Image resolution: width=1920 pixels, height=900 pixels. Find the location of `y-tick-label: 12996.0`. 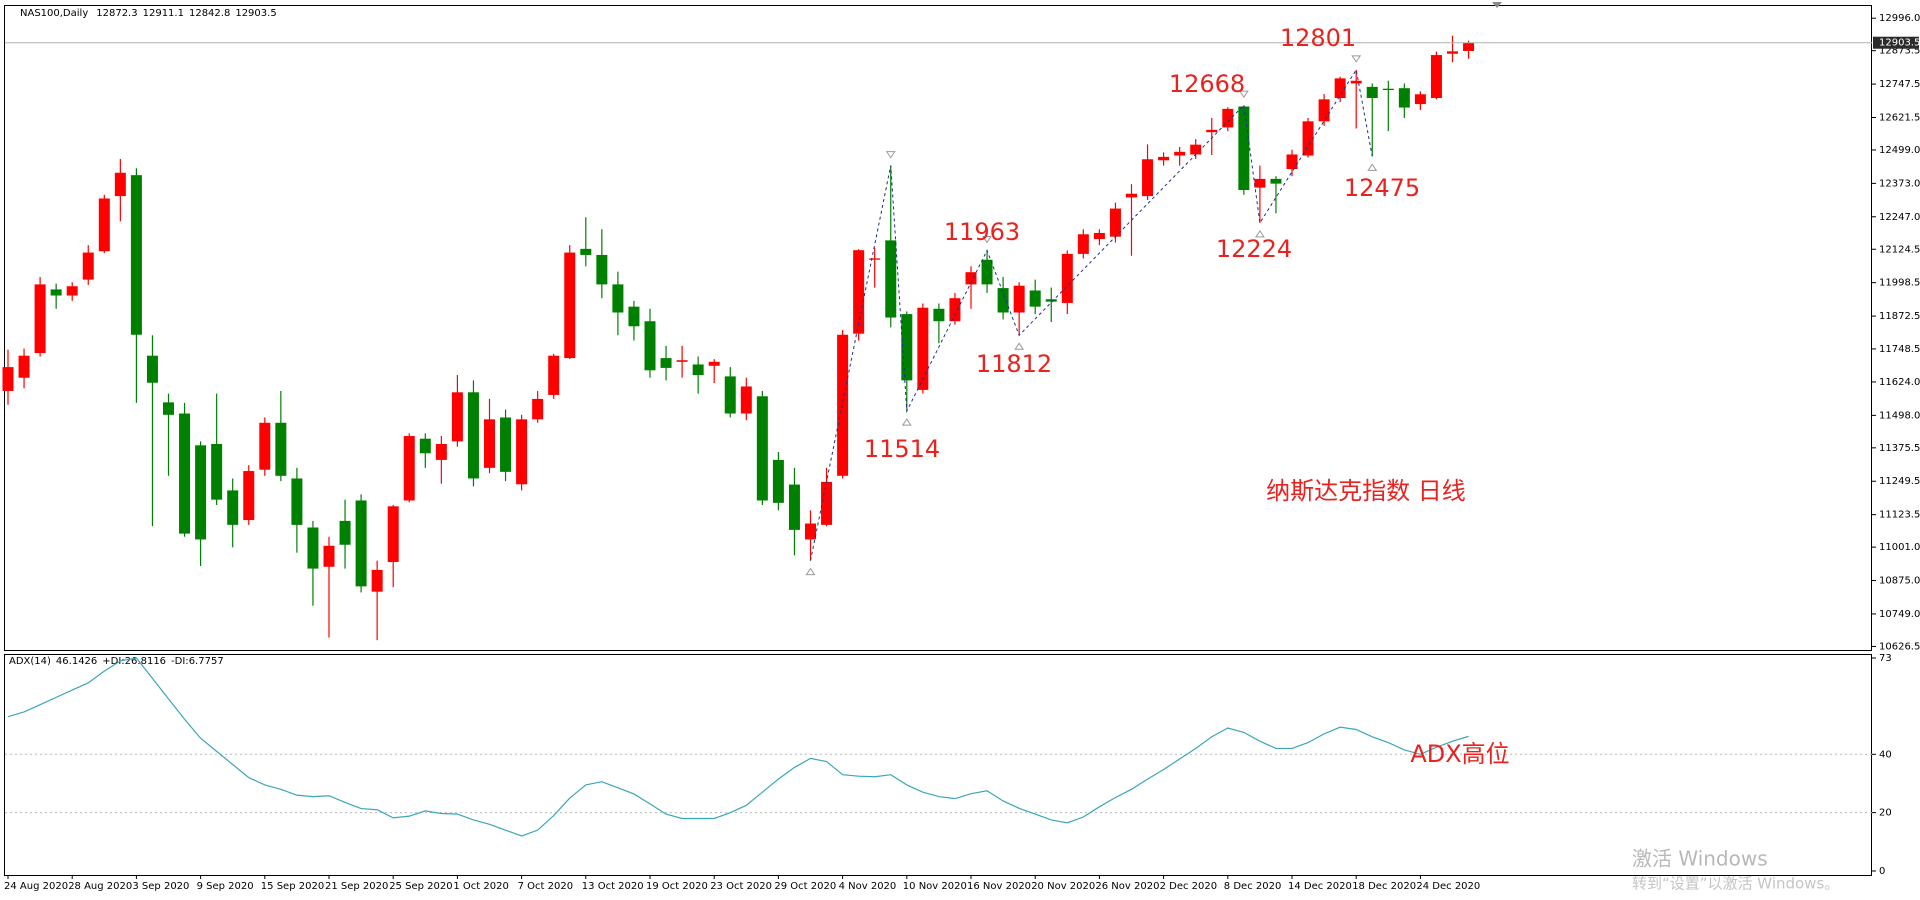

y-tick-label: 12996.0 is located at coordinates (1899, 18).